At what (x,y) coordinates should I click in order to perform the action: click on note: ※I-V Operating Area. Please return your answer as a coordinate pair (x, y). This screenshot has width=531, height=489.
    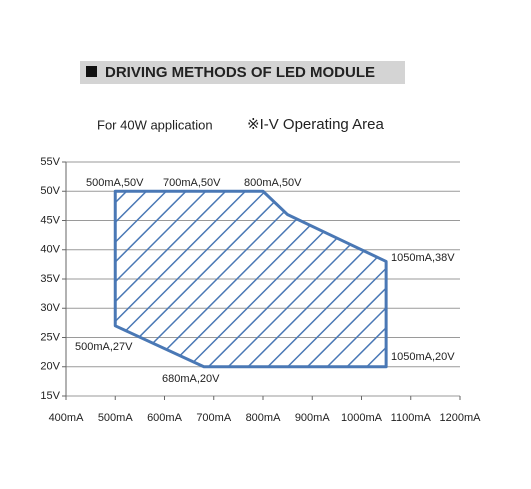
    Looking at the image, I should click on (315, 124).